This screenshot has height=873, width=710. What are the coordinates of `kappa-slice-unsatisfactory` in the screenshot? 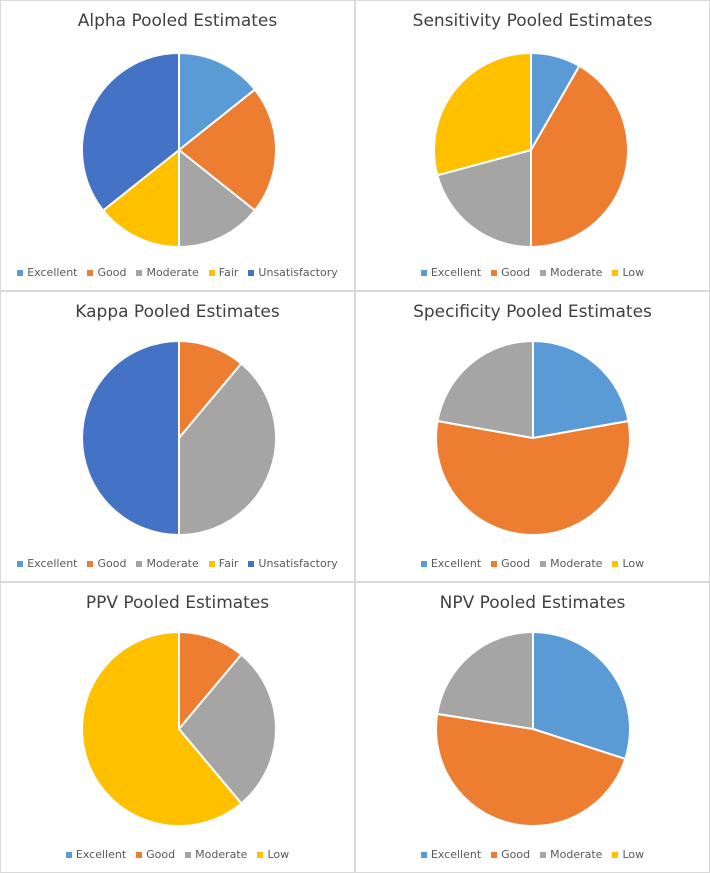 It's located at (130, 438).